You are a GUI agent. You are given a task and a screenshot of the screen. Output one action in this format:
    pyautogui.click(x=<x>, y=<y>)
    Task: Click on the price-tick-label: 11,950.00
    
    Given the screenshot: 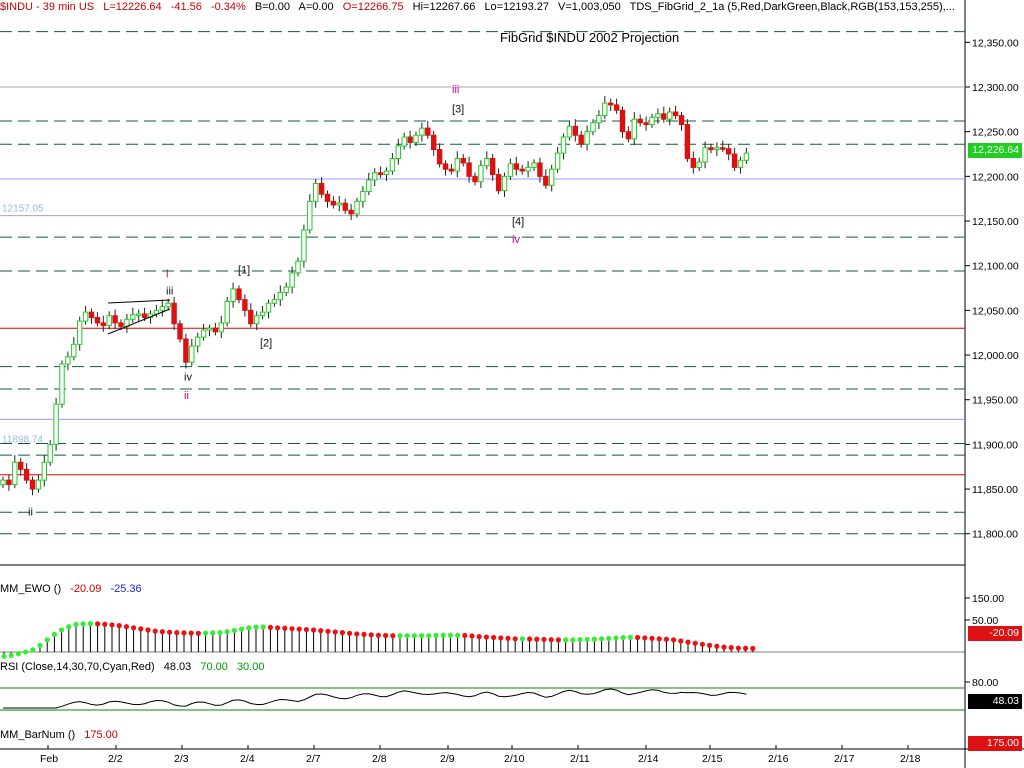 What is the action you would take?
    pyautogui.click(x=995, y=401)
    